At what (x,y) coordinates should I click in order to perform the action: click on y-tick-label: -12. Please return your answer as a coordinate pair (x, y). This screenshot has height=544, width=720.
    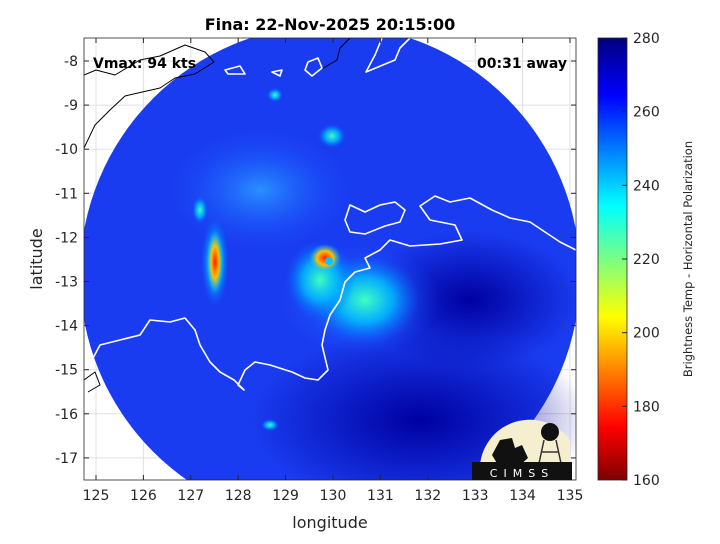
    Looking at the image, I should click on (66, 238).